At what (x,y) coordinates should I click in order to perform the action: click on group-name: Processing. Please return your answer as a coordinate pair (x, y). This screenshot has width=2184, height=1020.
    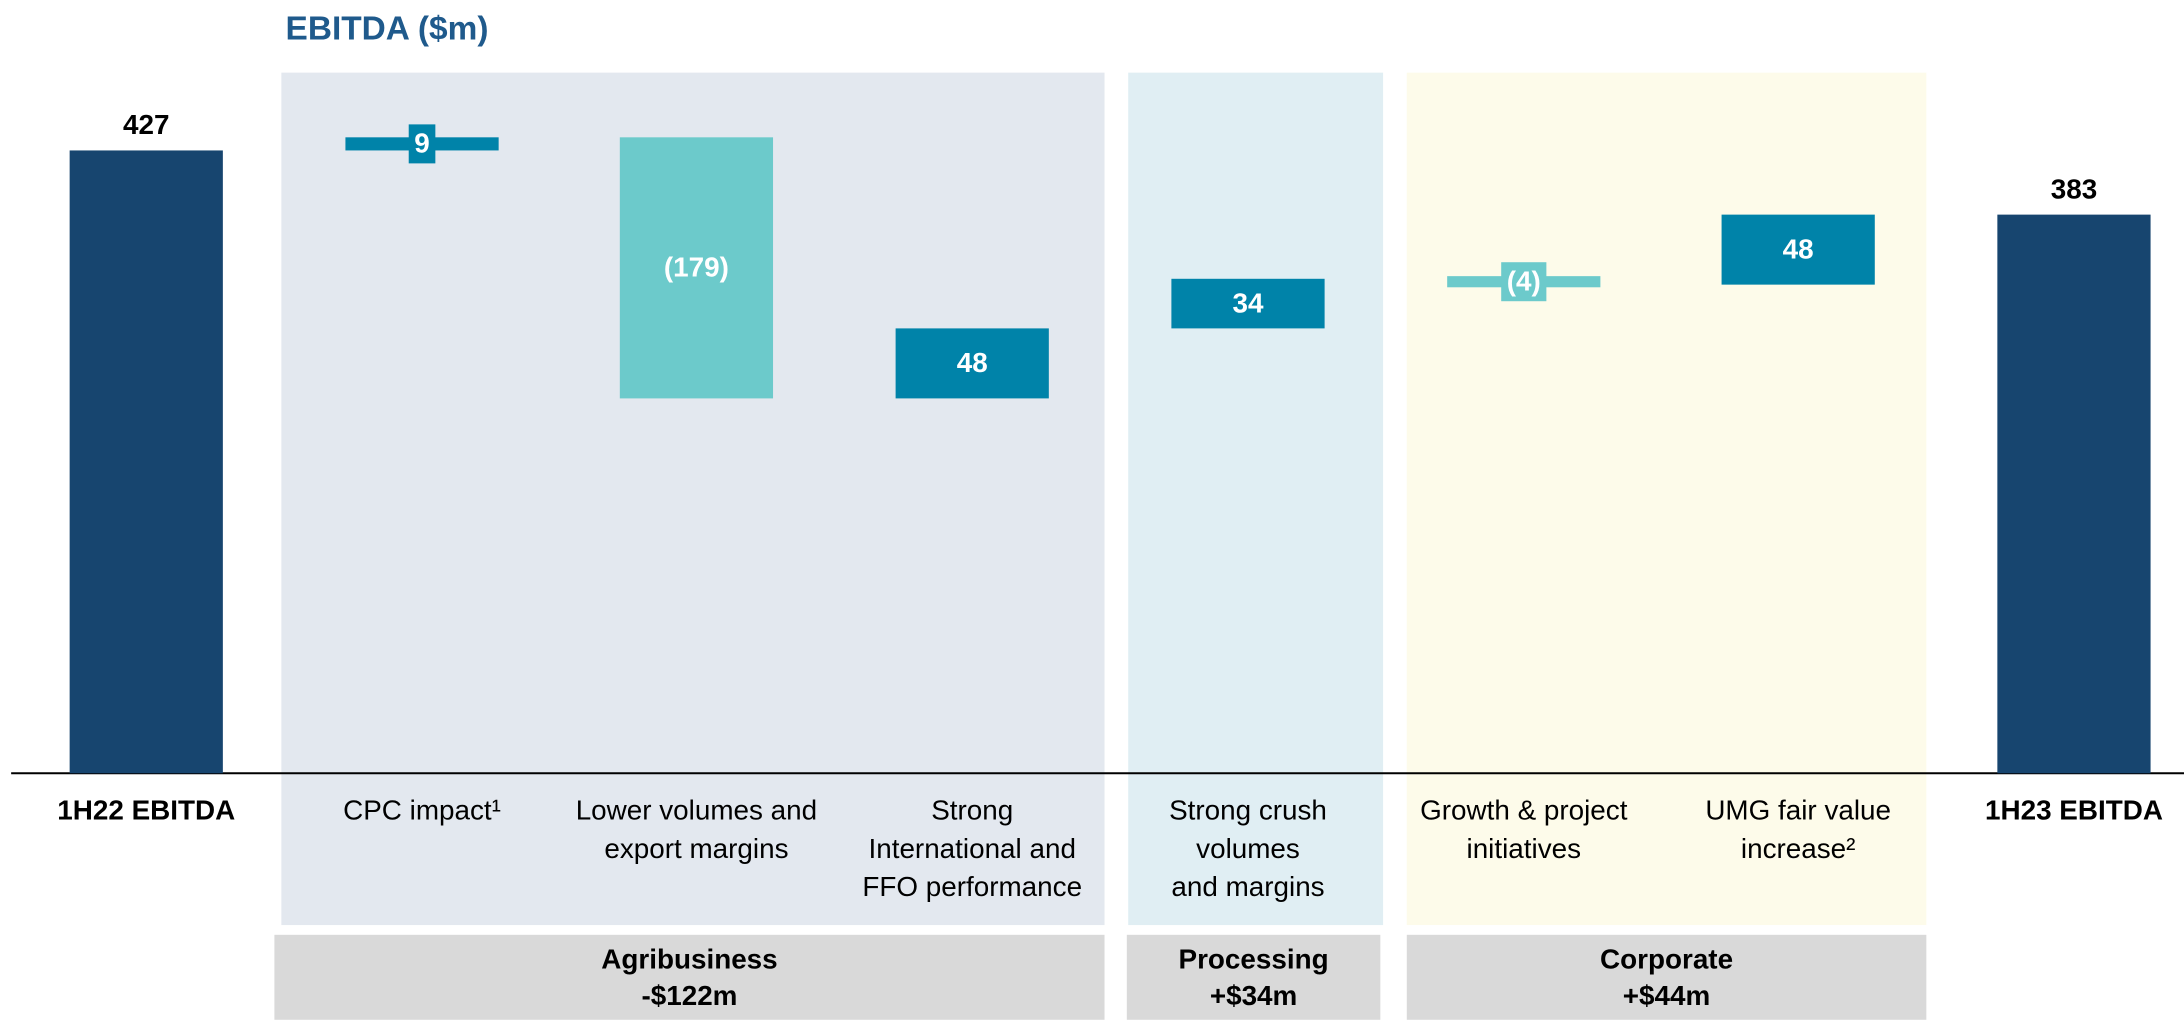
    Looking at the image, I should click on (1254, 959).